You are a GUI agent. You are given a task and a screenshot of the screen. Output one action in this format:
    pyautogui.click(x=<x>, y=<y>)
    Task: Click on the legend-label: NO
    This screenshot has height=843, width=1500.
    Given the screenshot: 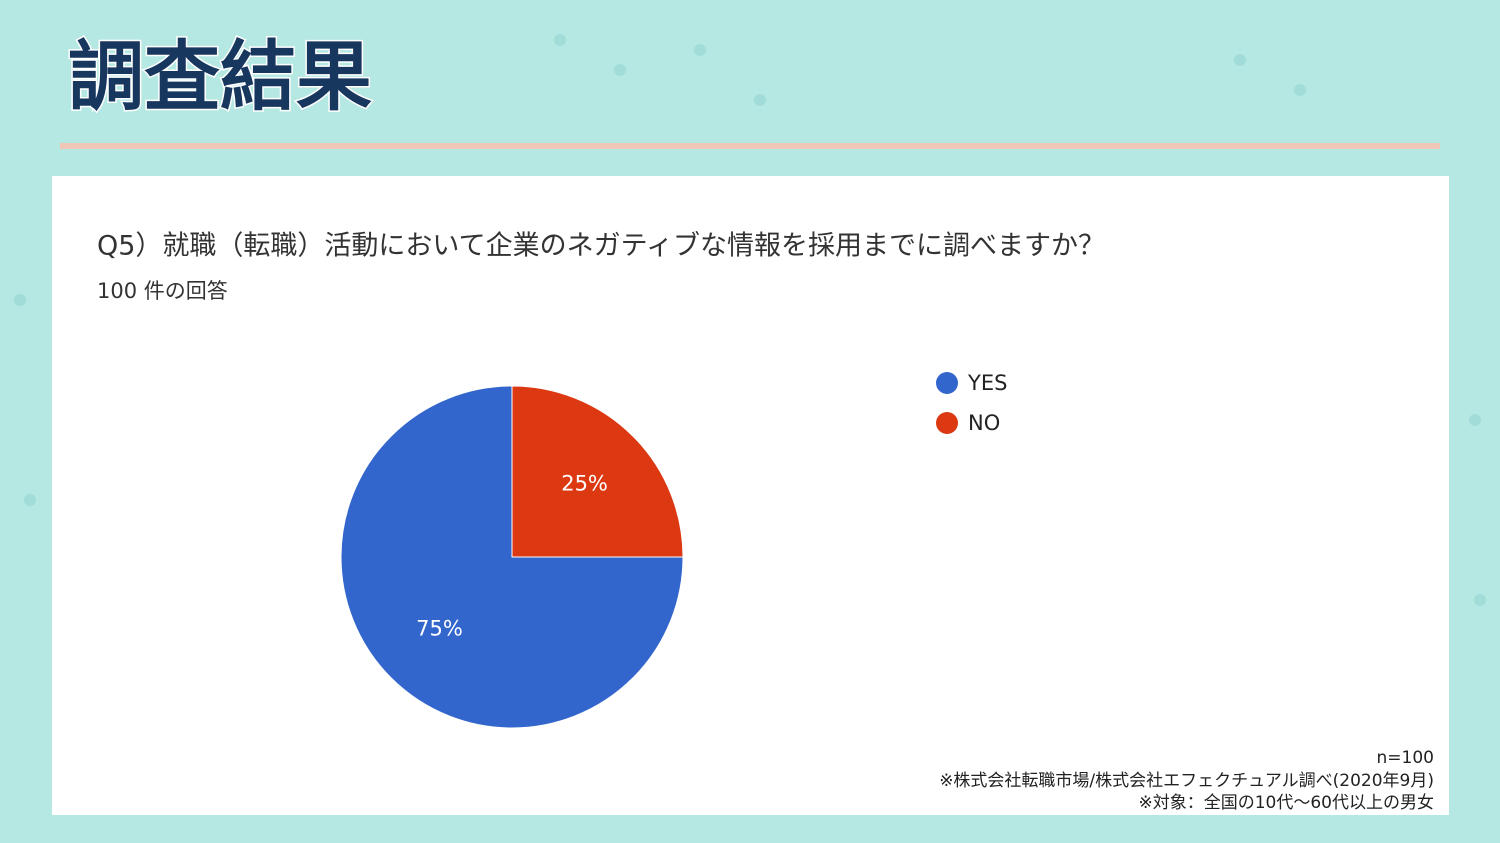 What is the action you would take?
    pyautogui.click(x=984, y=423)
    